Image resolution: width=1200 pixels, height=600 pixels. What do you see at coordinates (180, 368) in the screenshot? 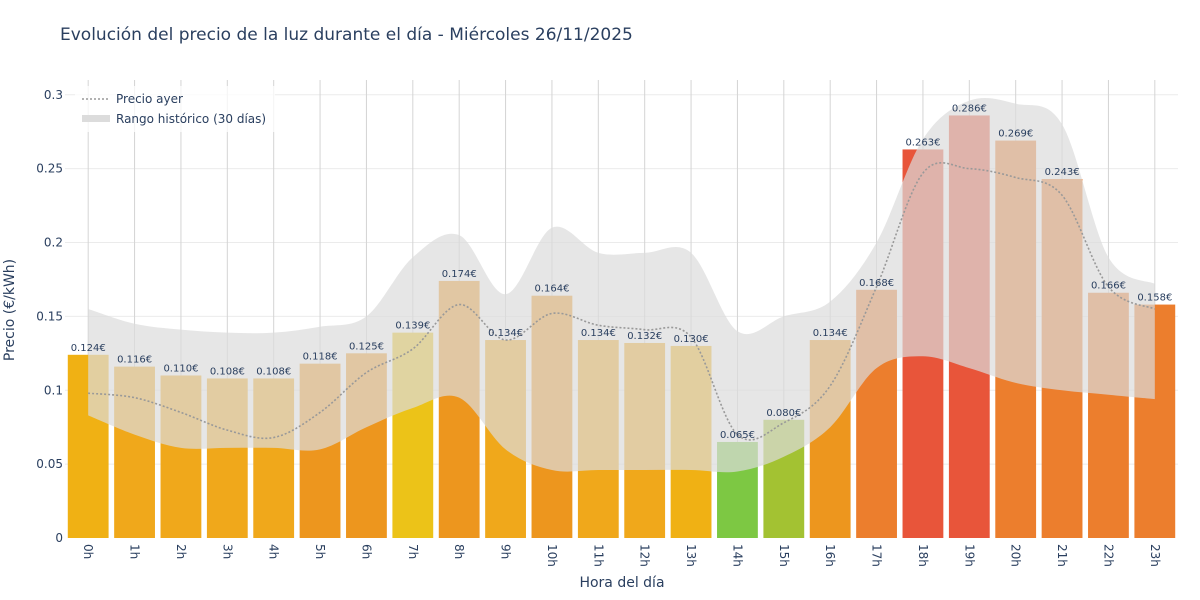
I see `bar-value-label: 0.110€` at bounding box center [180, 368].